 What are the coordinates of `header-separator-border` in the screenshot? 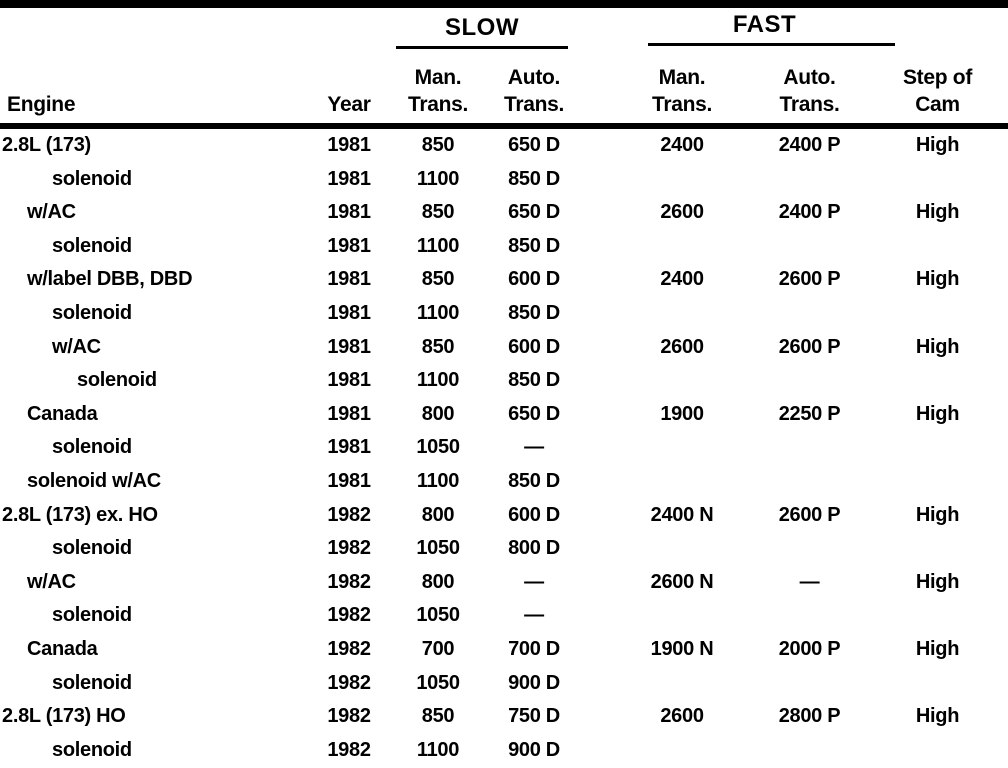 It's located at (504, 126).